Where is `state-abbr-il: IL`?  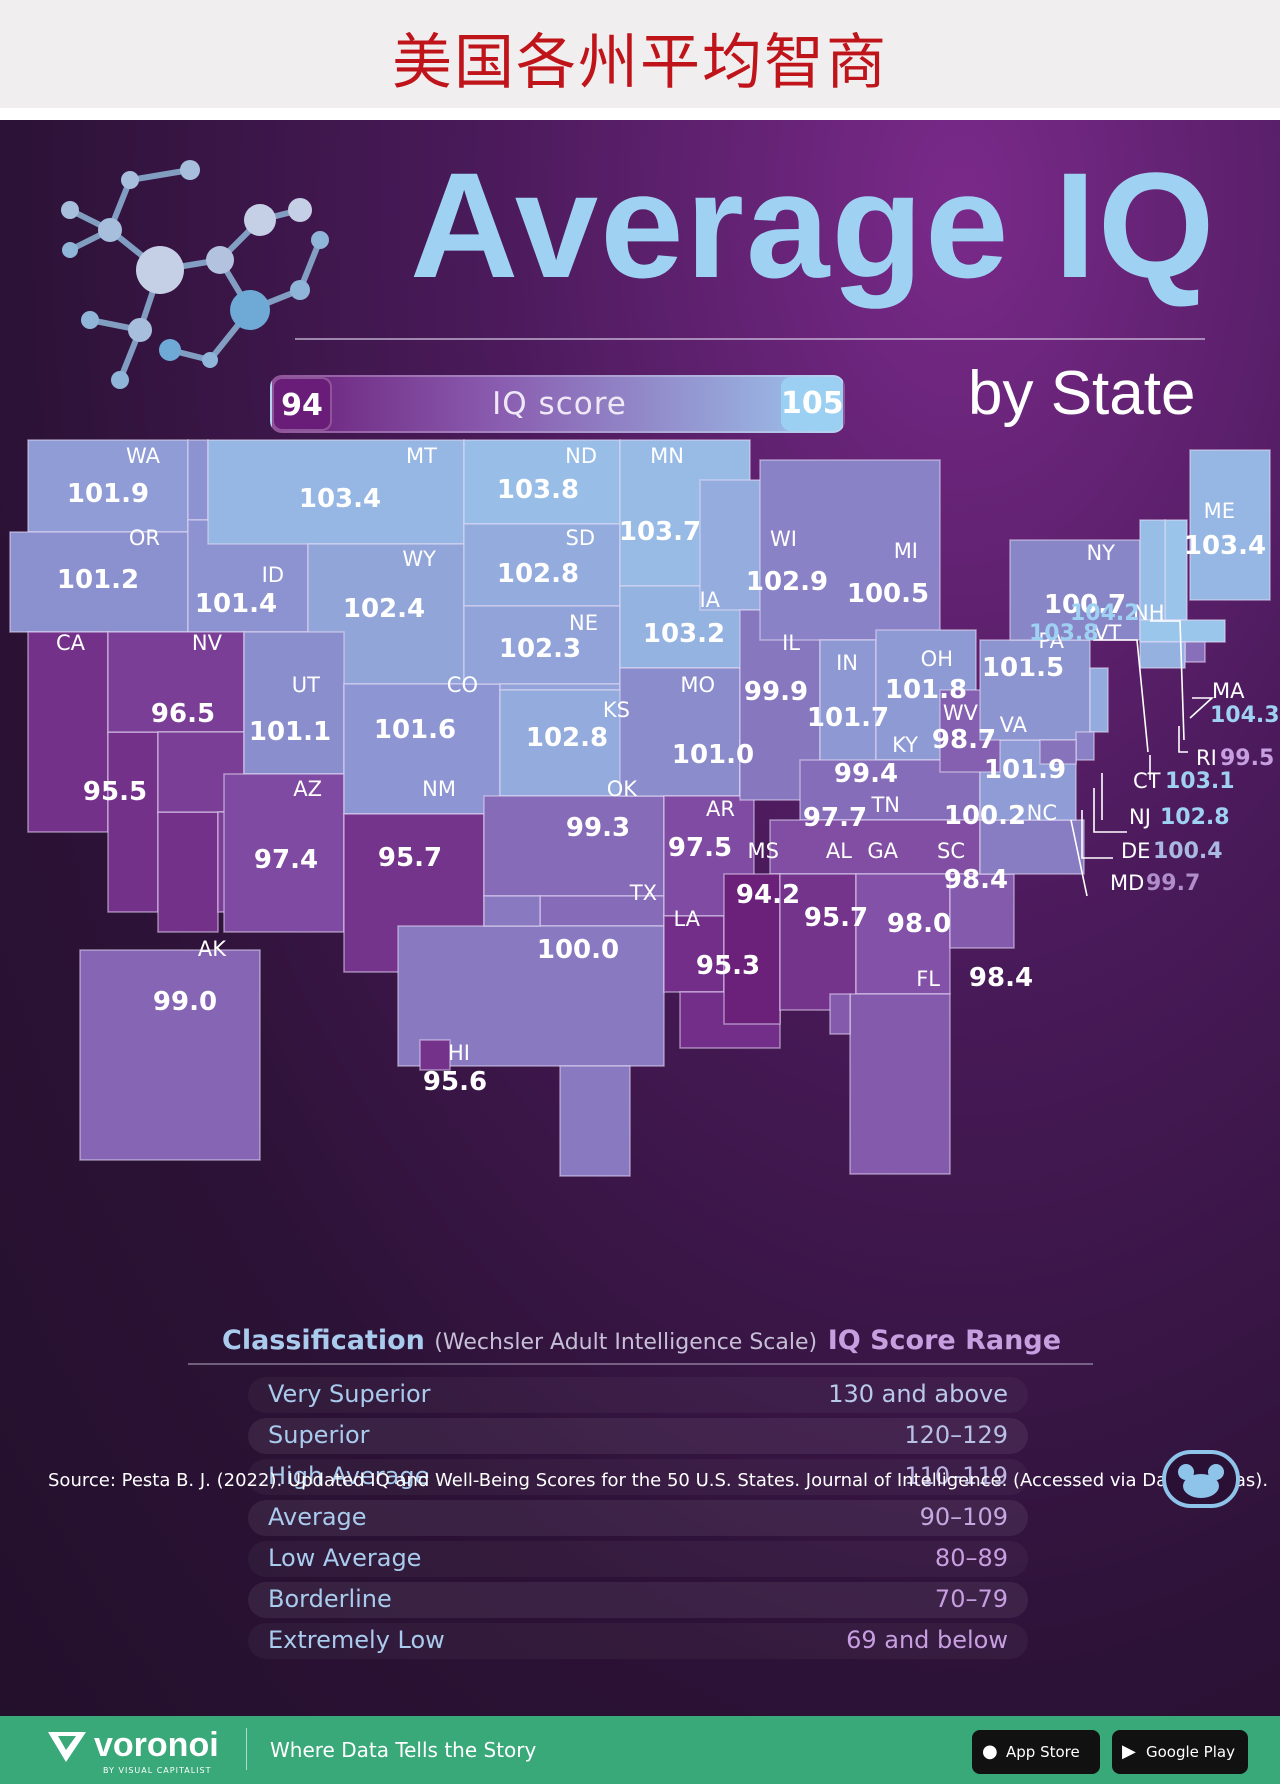
state-abbr-il: IL is located at coordinates (791, 643).